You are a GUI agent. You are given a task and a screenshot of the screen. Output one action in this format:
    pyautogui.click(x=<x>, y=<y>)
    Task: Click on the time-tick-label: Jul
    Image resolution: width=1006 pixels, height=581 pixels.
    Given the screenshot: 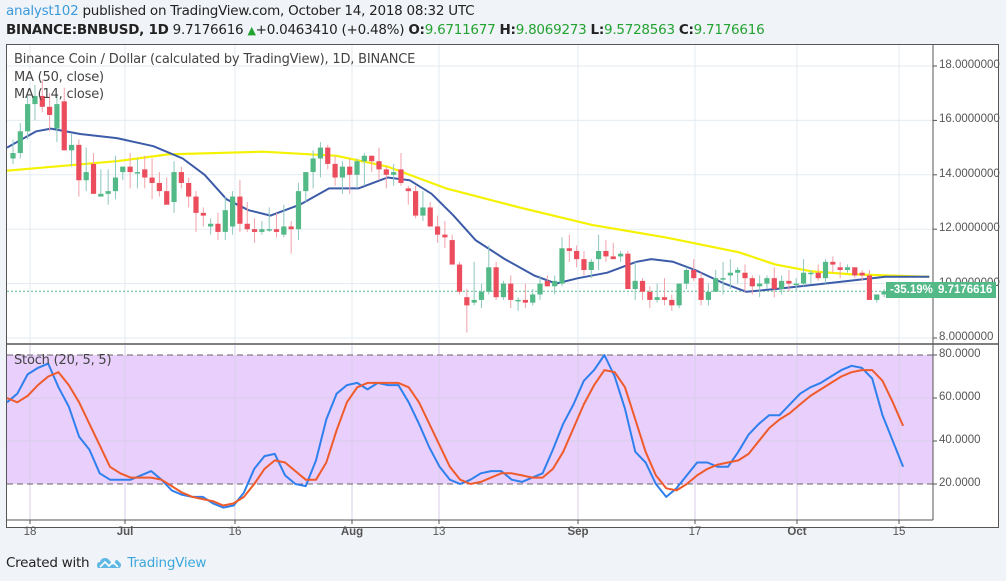 What is the action you would take?
    pyautogui.click(x=125, y=532)
    